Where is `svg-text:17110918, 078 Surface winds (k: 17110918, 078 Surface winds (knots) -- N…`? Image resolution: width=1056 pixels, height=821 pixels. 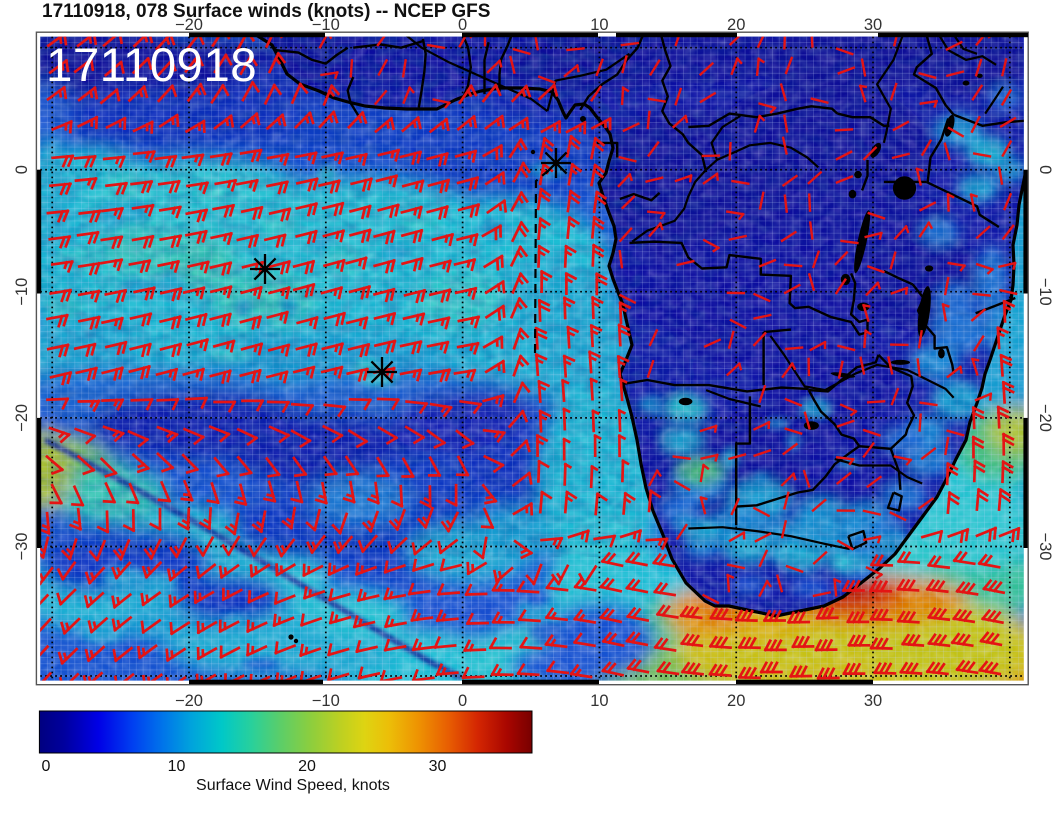
svg-text:17110918, 078 Surface winds (k: 17110918, 078 Surface winds (knots) -- N… is located at coordinates (266, 11).